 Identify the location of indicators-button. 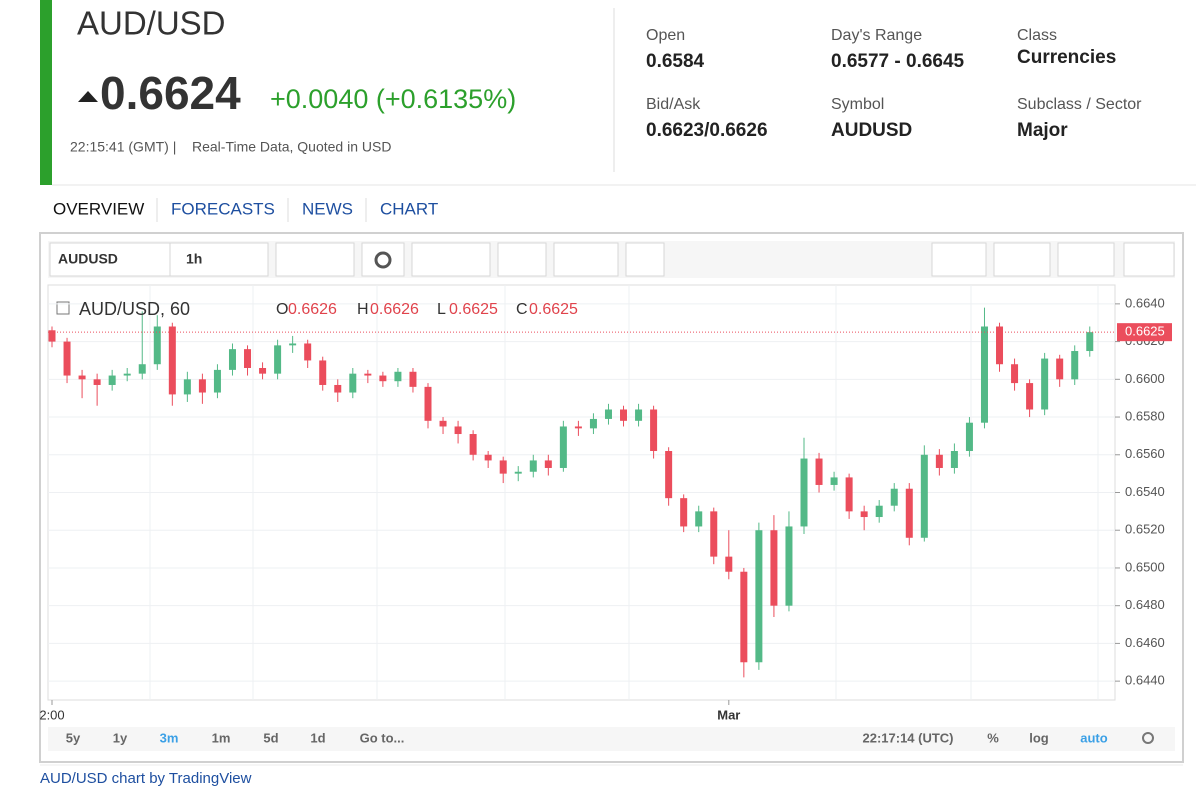
(451, 259).